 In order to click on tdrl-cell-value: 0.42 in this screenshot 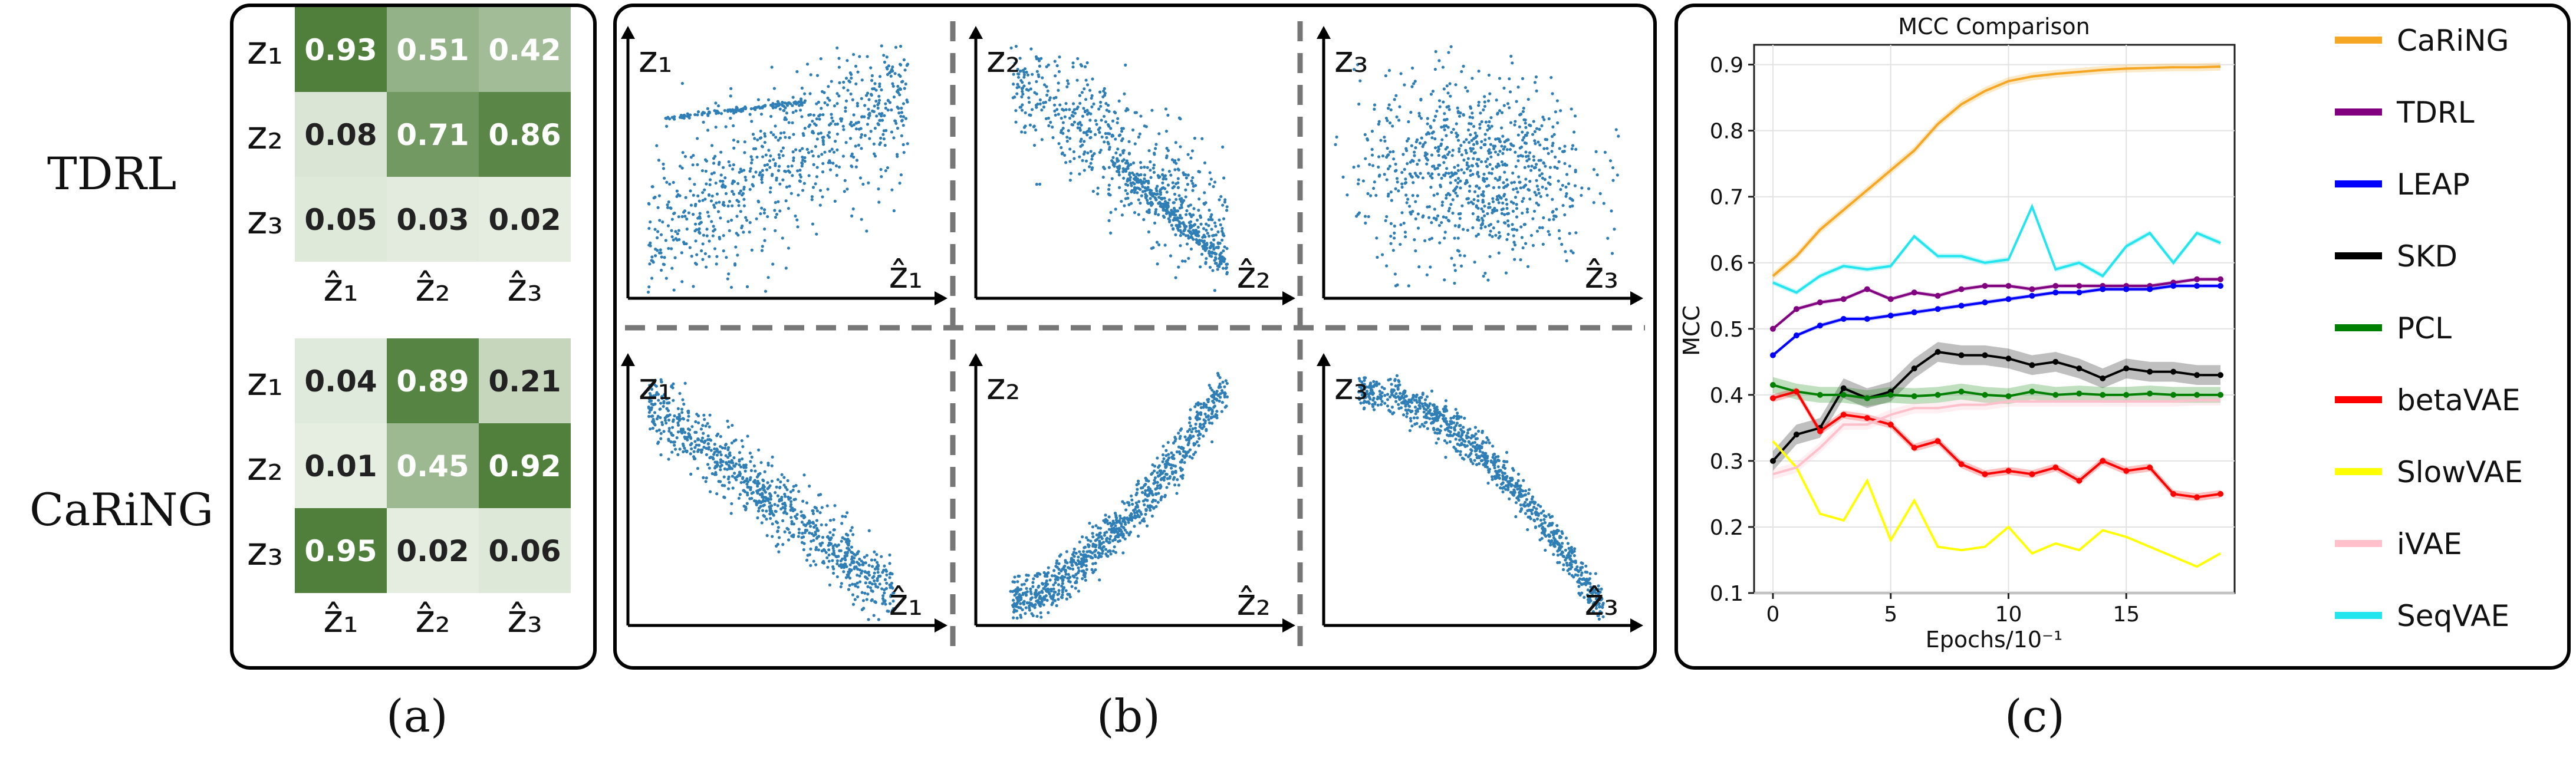, I will do `click(524, 50)`.